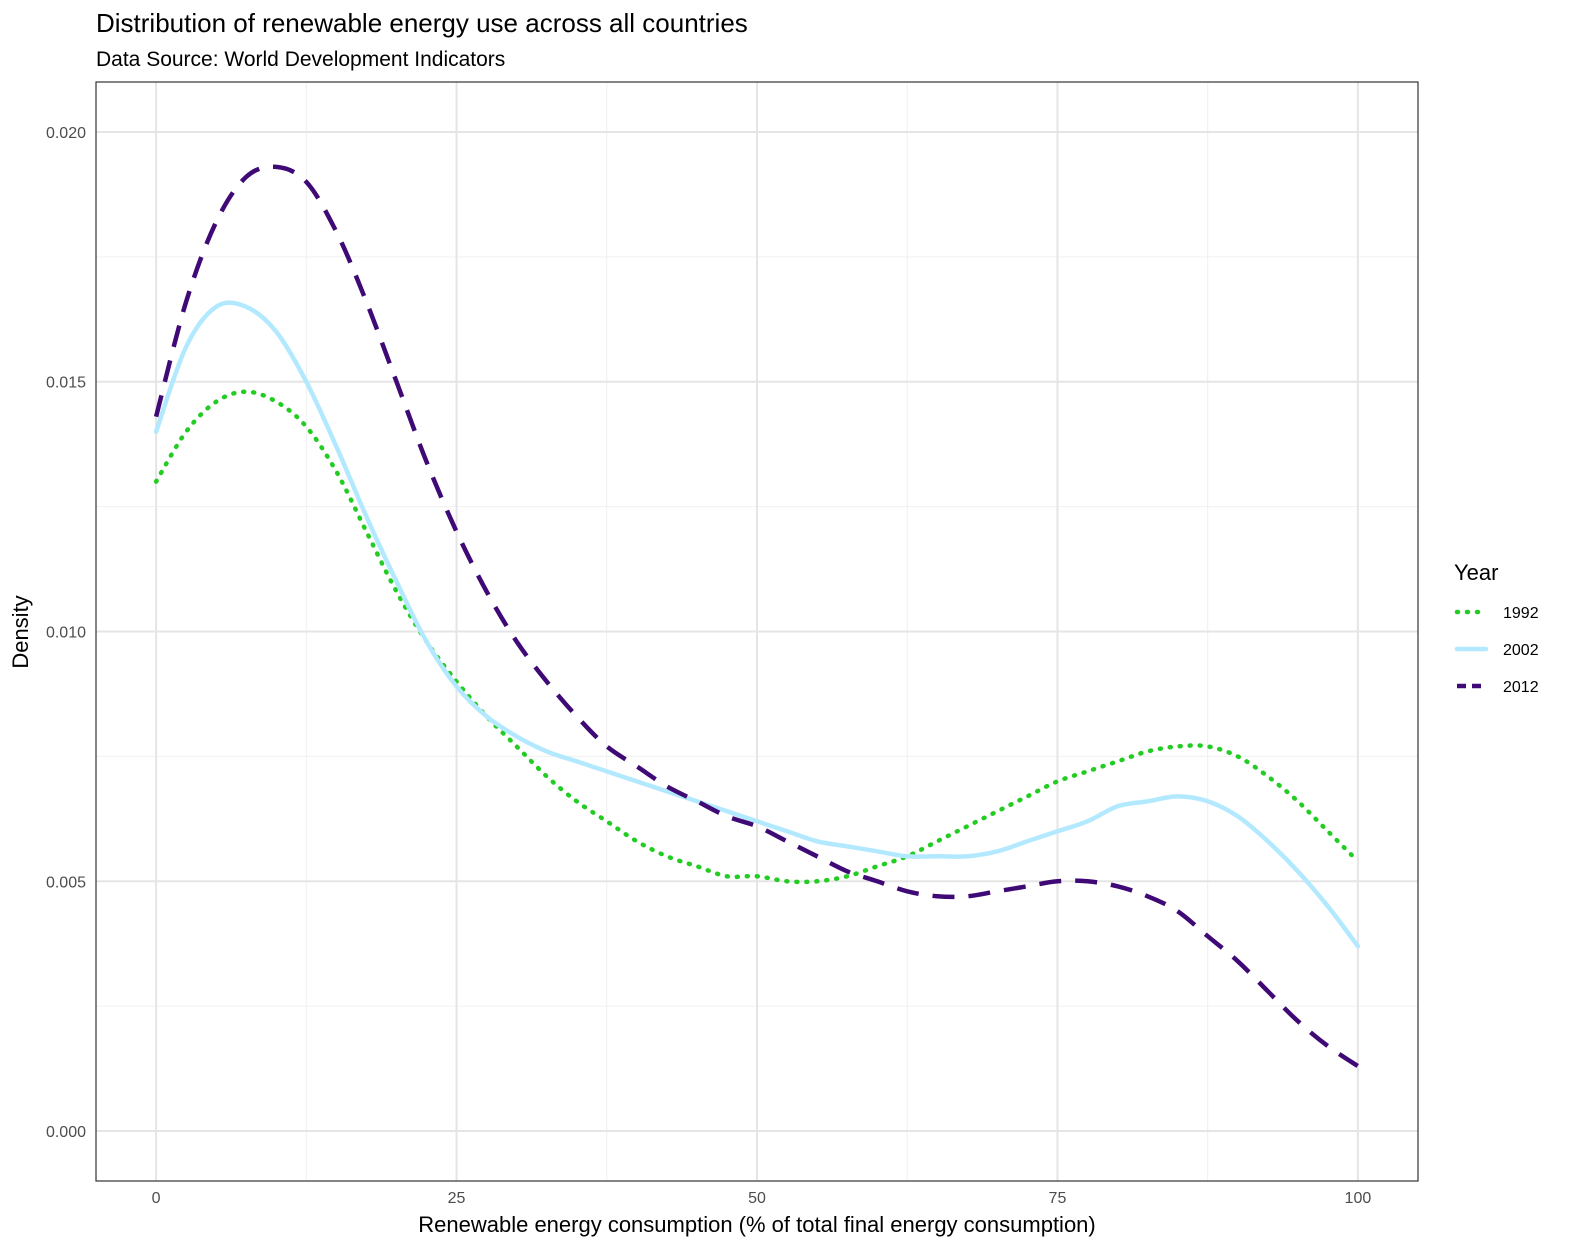 The height and width of the screenshot is (1249, 1569). Describe the element at coordinates (1521, 687) in the screenshot. I see `legend-label-2012: 2012` at that location.